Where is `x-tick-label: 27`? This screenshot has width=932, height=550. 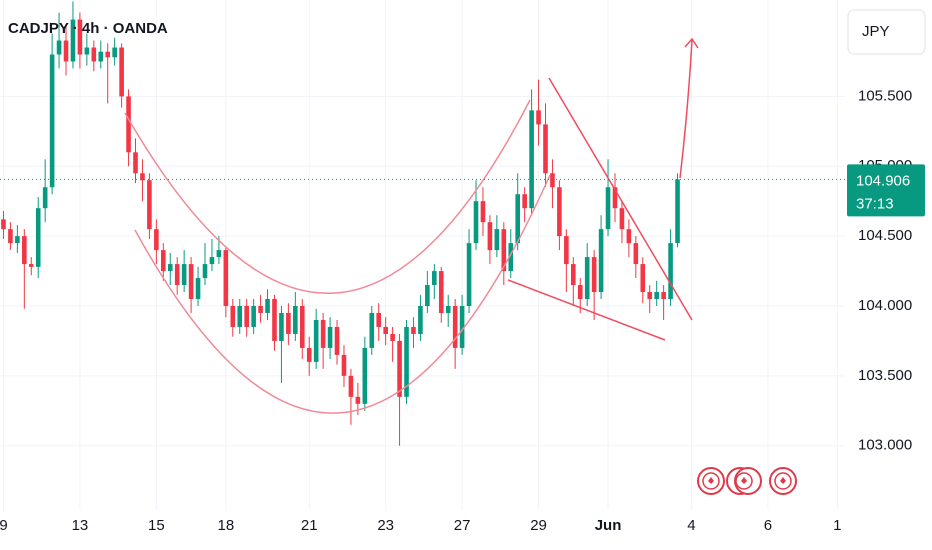
x-tick-label: 27 is located at coordinates (462, 525).